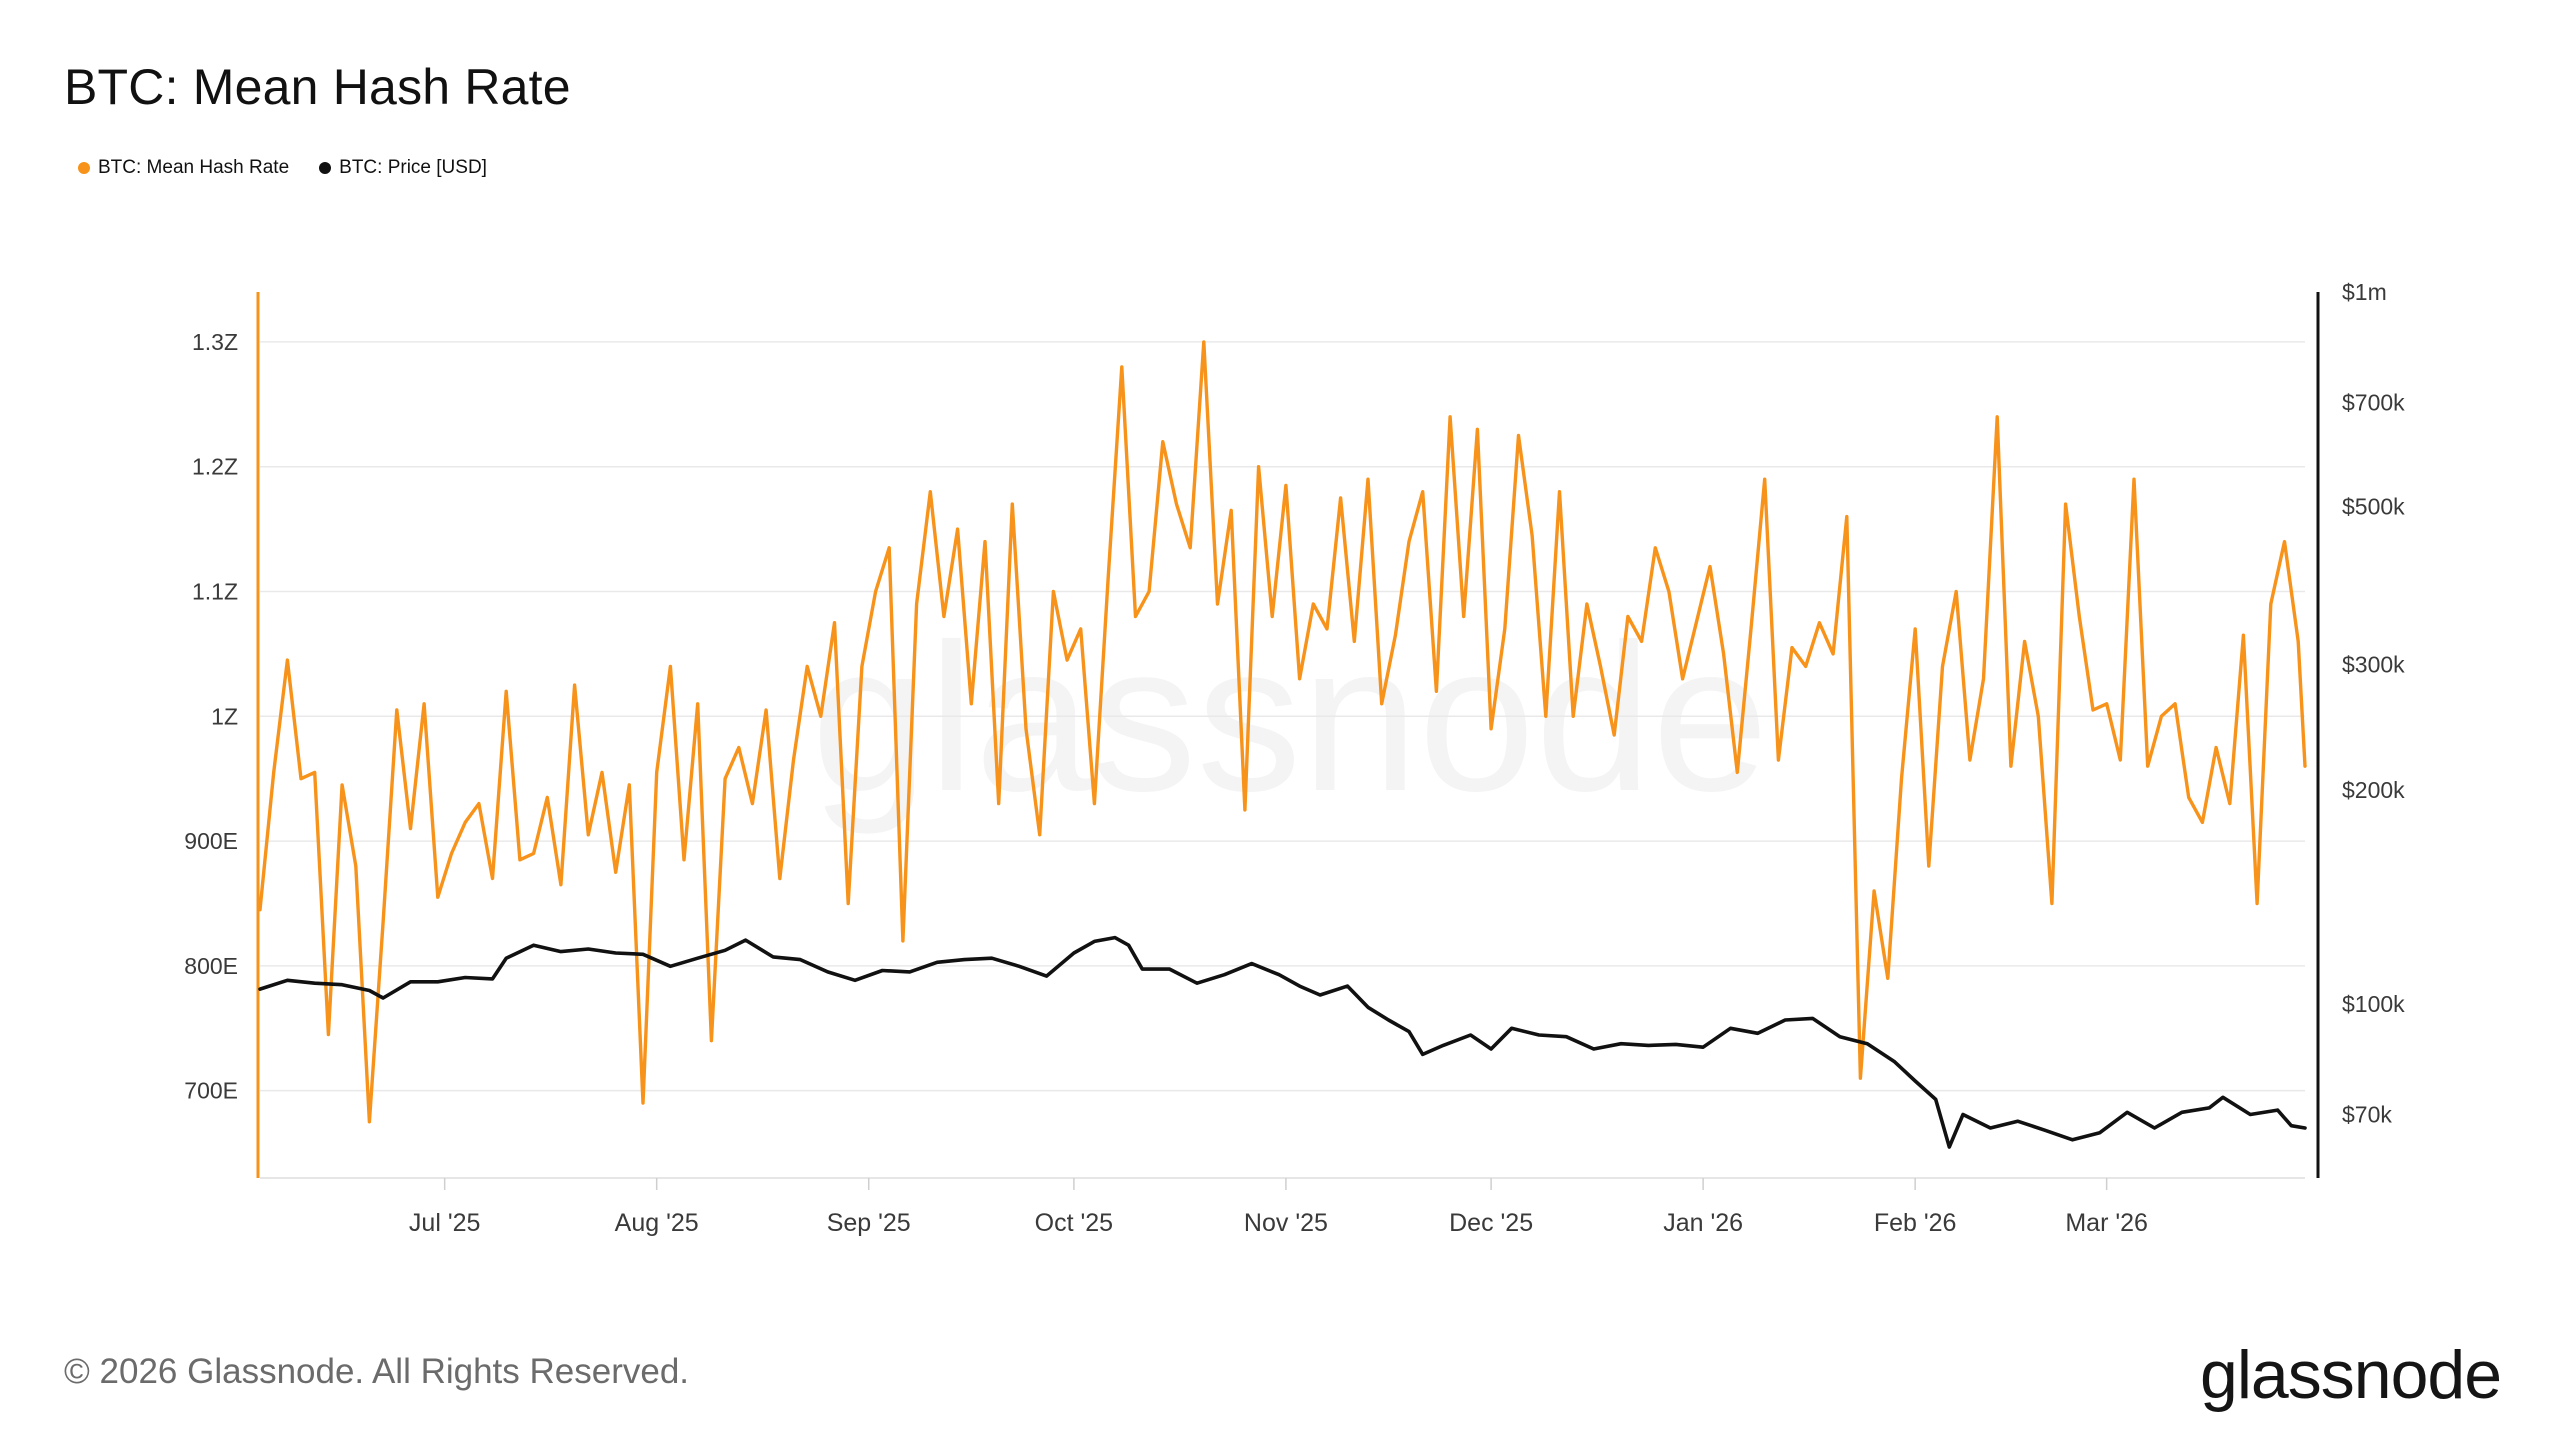 The image size is (2560, 1440). I want to click on x-tick-label: Jan '26, so click(1703, 1223).